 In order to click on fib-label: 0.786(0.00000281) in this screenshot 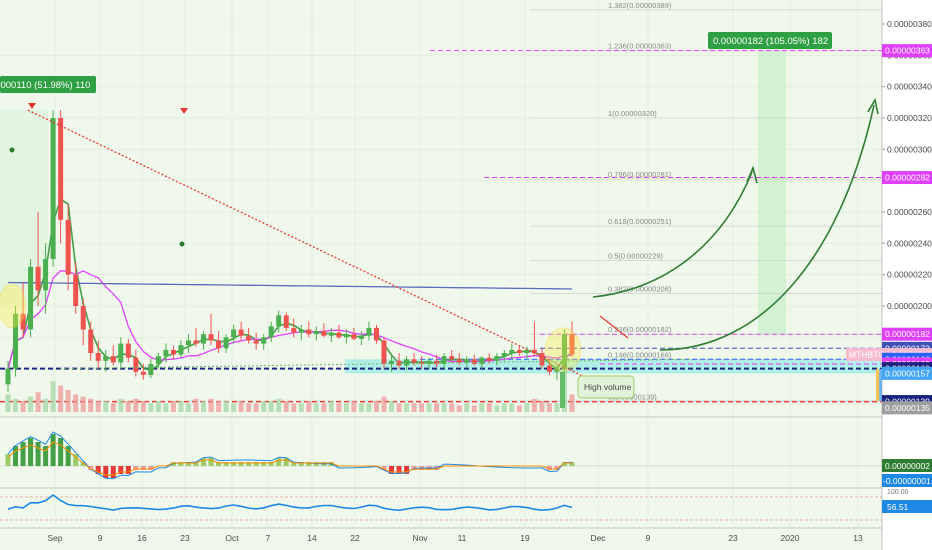, I will do `click(640, 174)`.